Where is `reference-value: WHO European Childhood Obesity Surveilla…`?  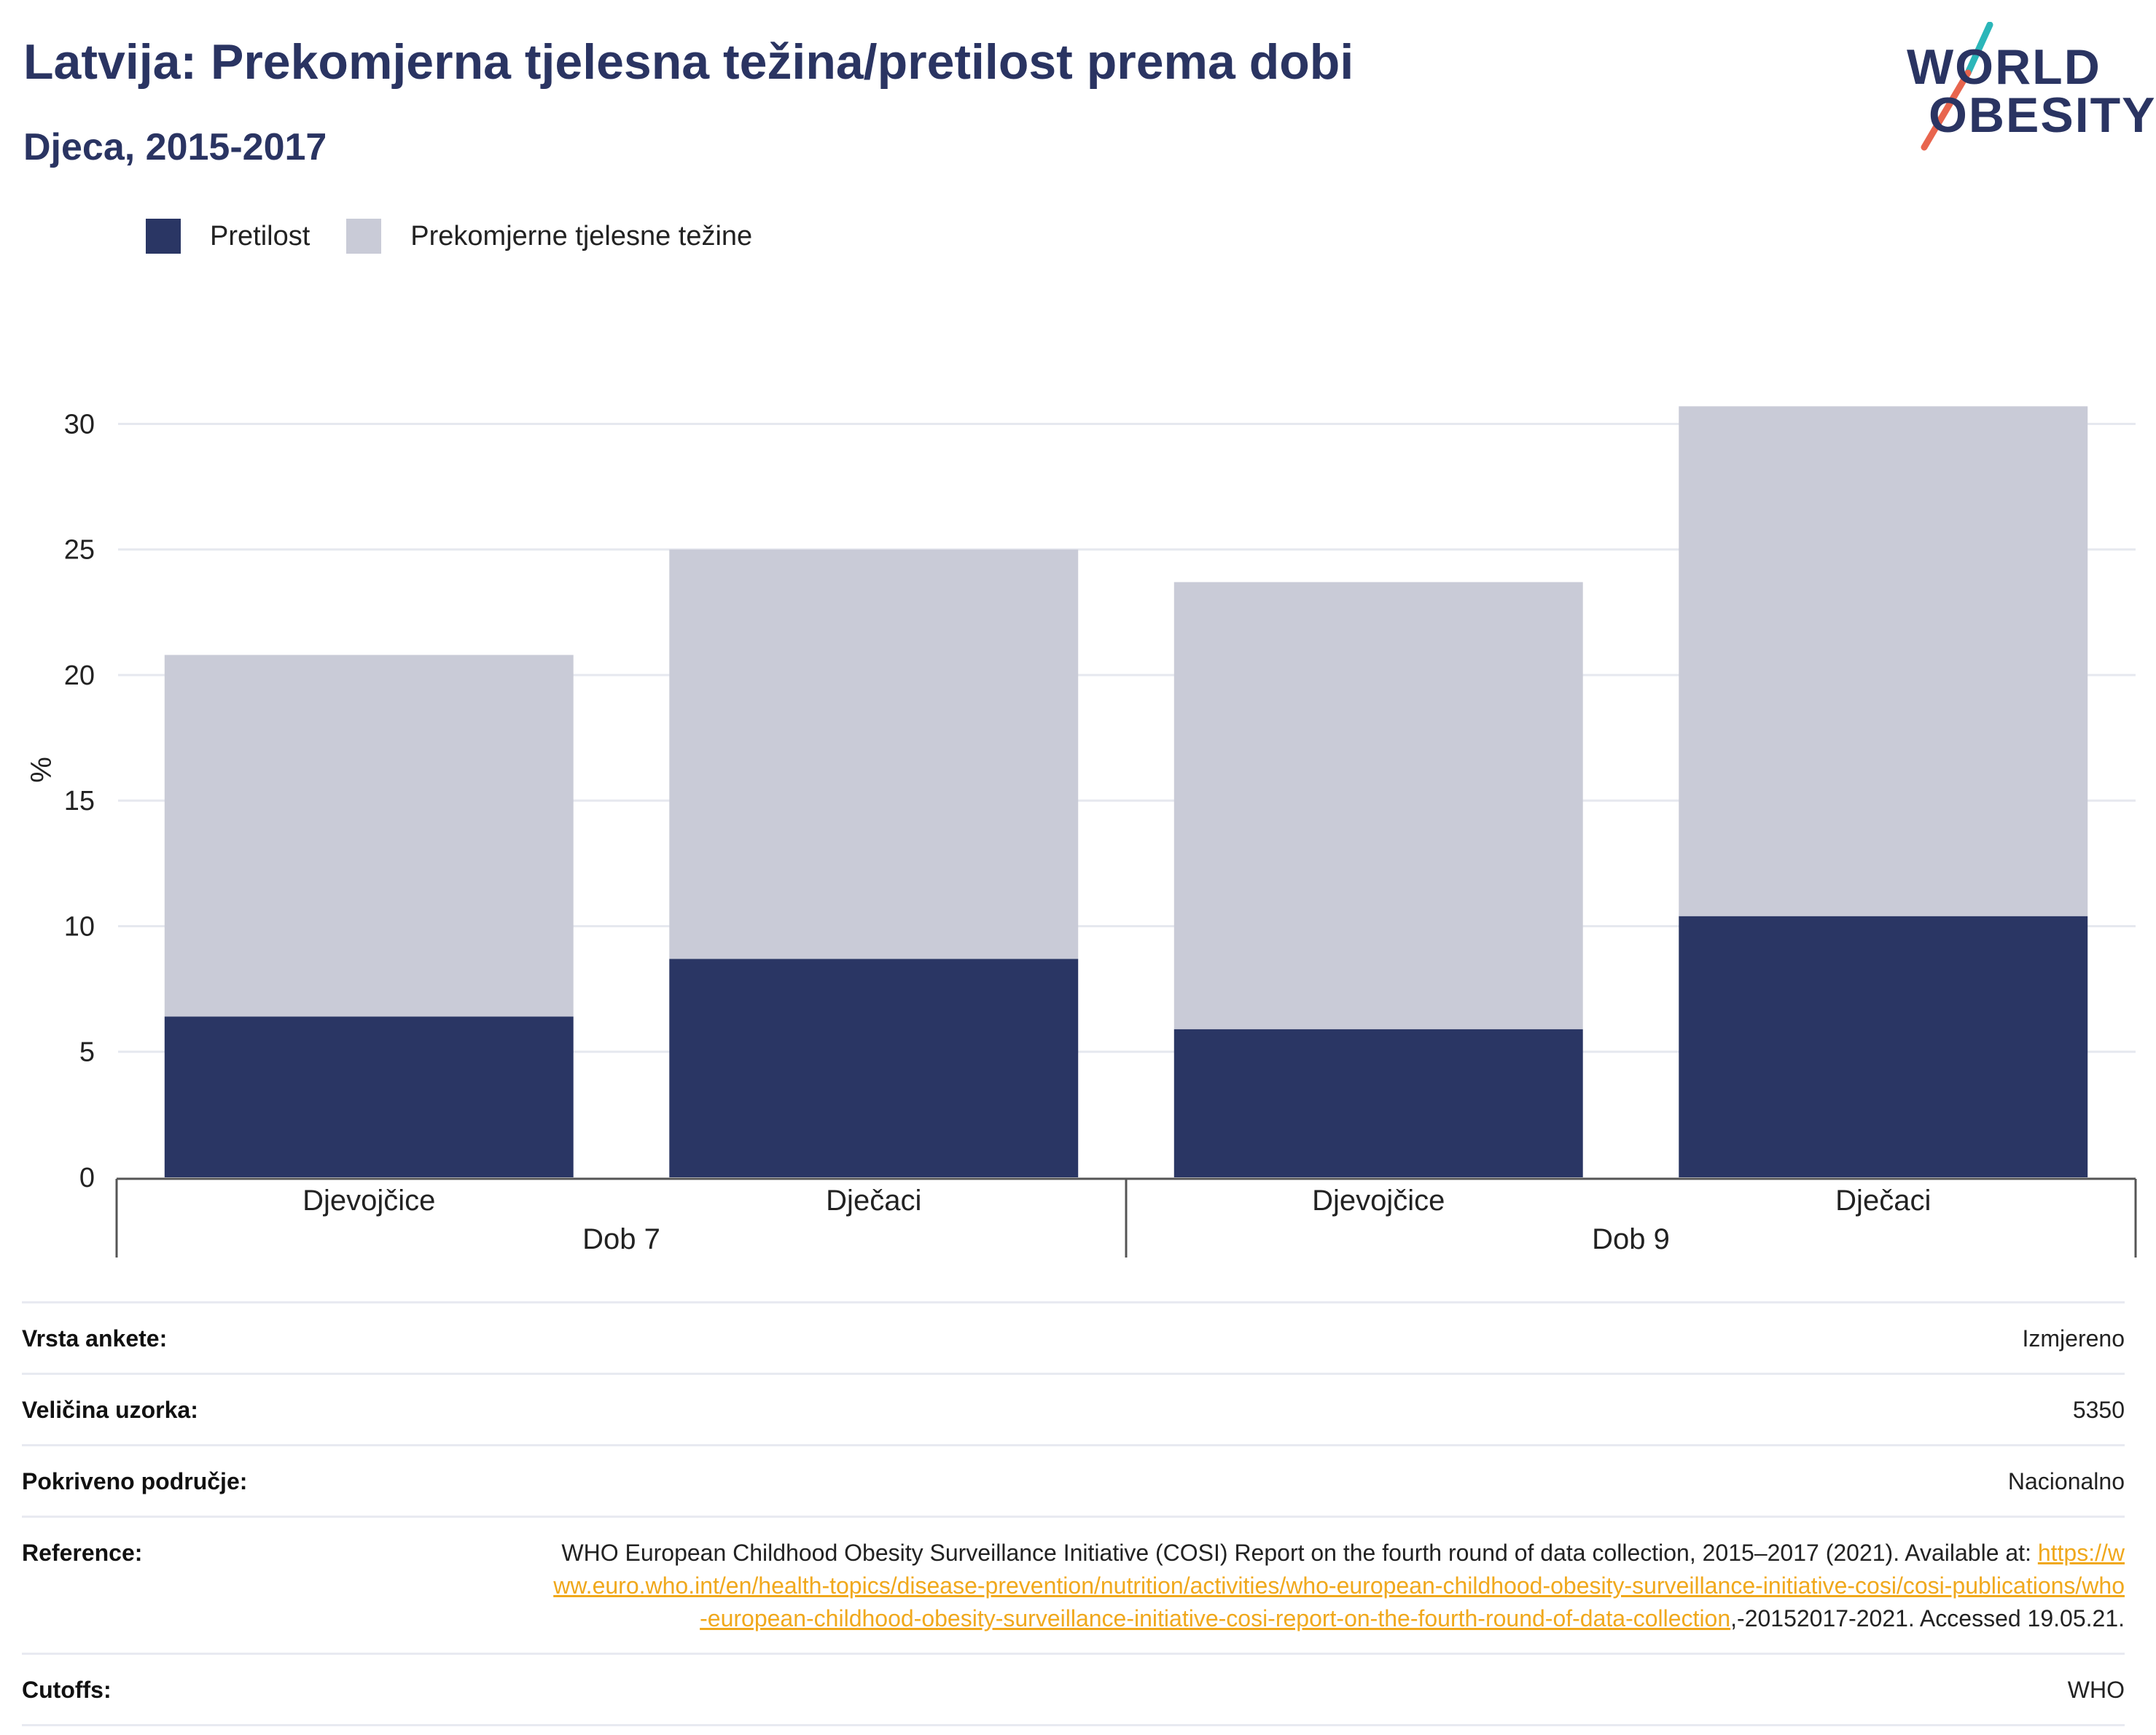
reference-value: WHO European Childhood Obesity Surveilla… is located at coordinates (1338, 1586).